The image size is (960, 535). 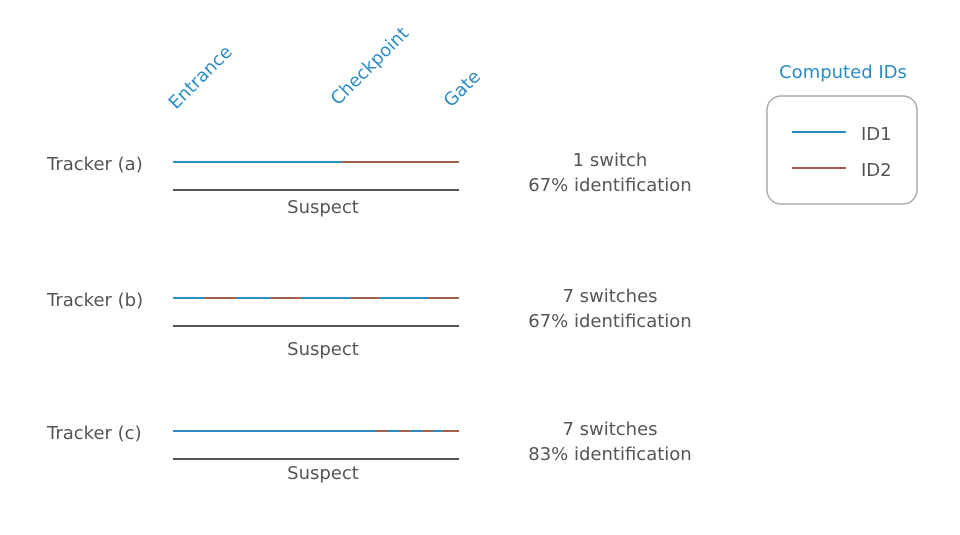 I want to click on identification-score: 83% identification, so click(x=609, y=454).